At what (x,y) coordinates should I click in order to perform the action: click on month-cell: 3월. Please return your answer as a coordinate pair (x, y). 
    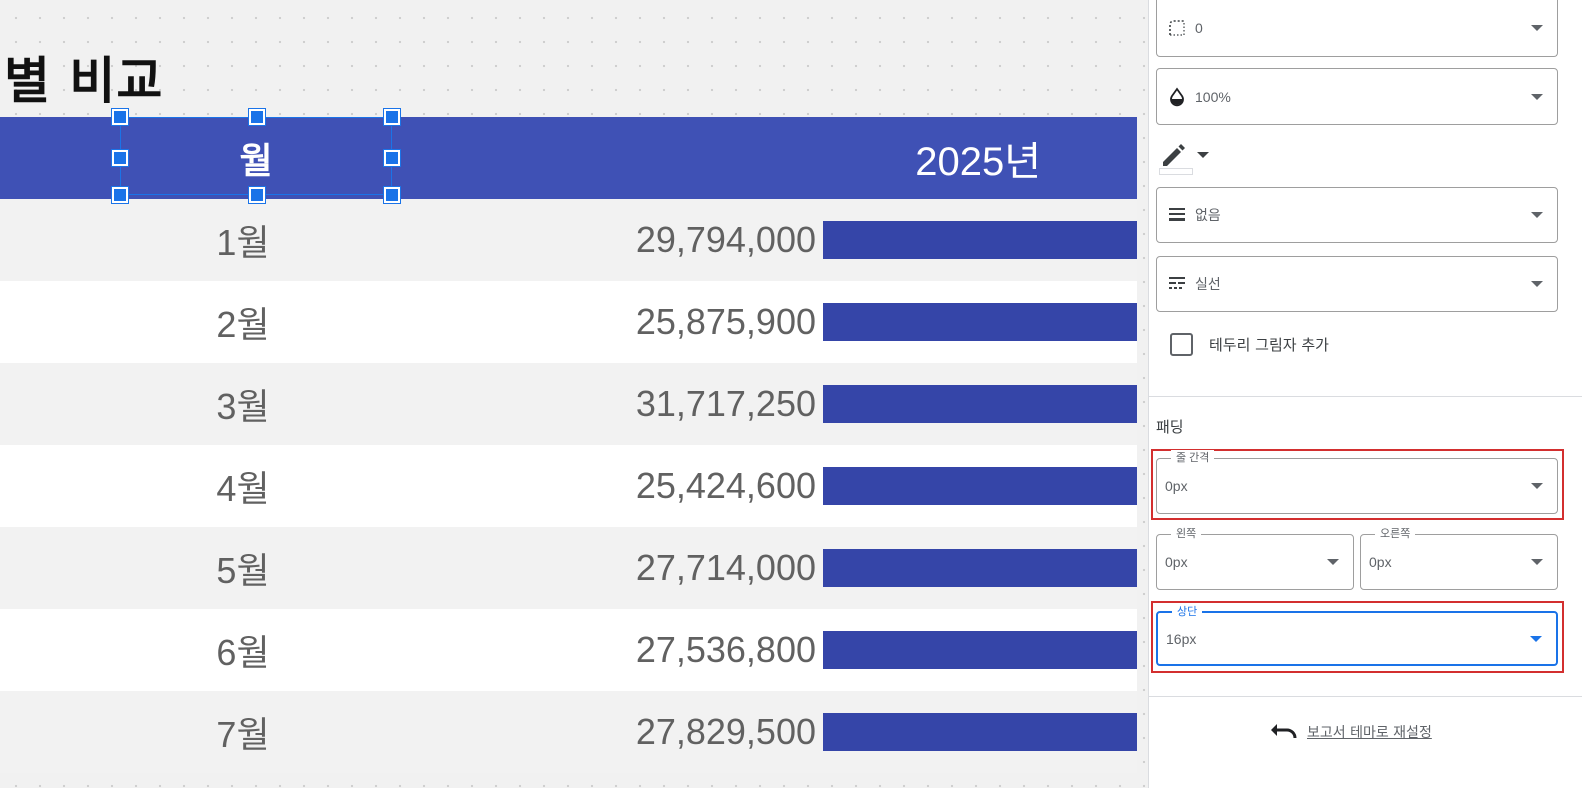
    Looking at the image, I should click on (243, 406).